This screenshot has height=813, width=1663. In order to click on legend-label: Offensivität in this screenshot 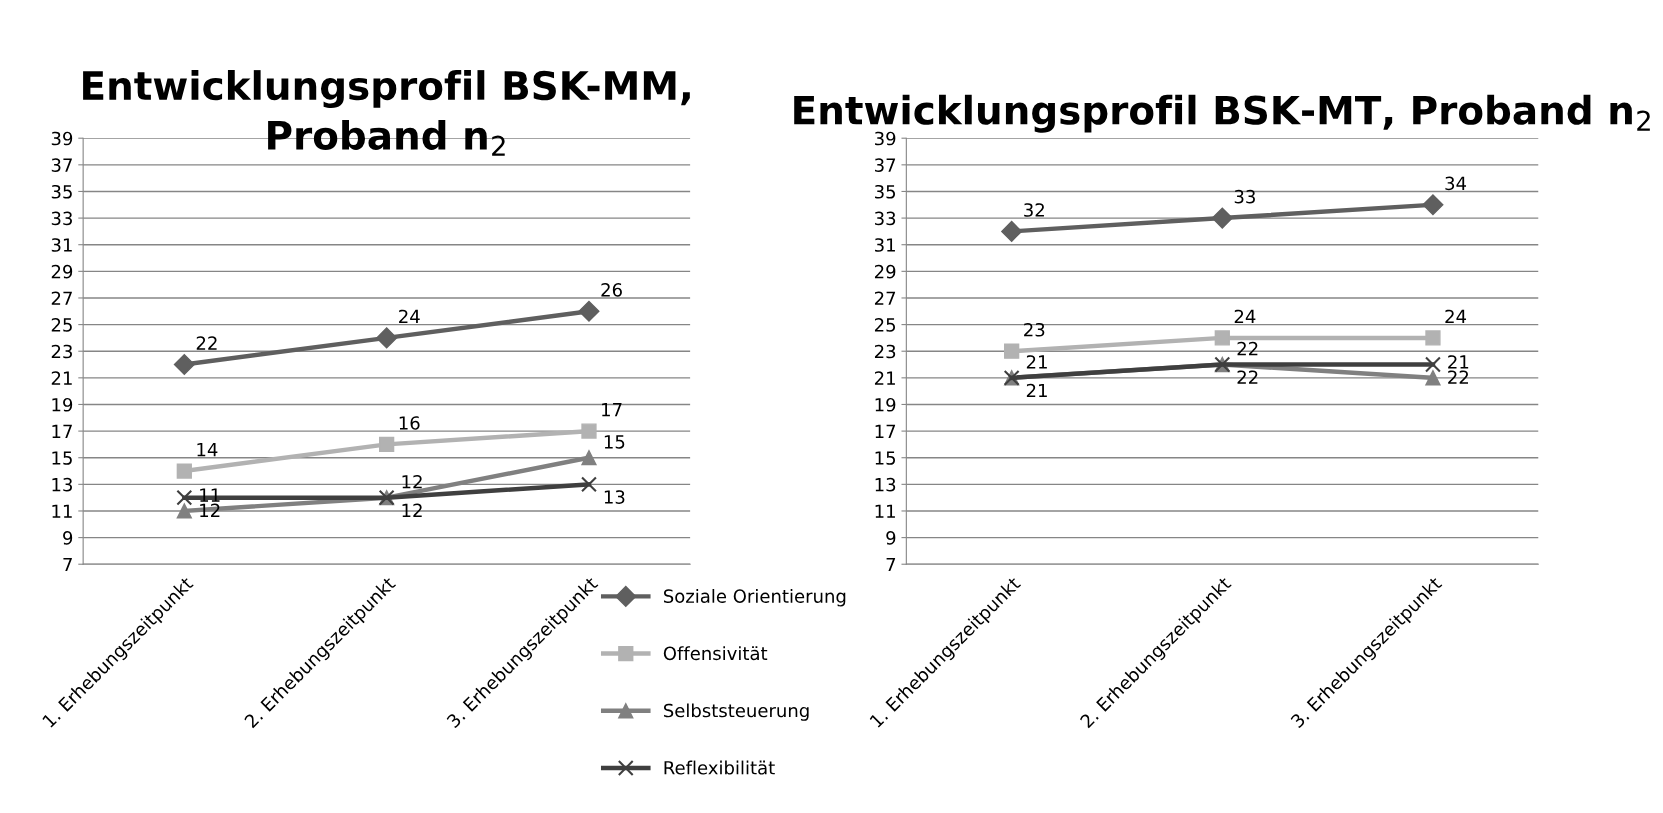, I will do `click(715, 653)`.